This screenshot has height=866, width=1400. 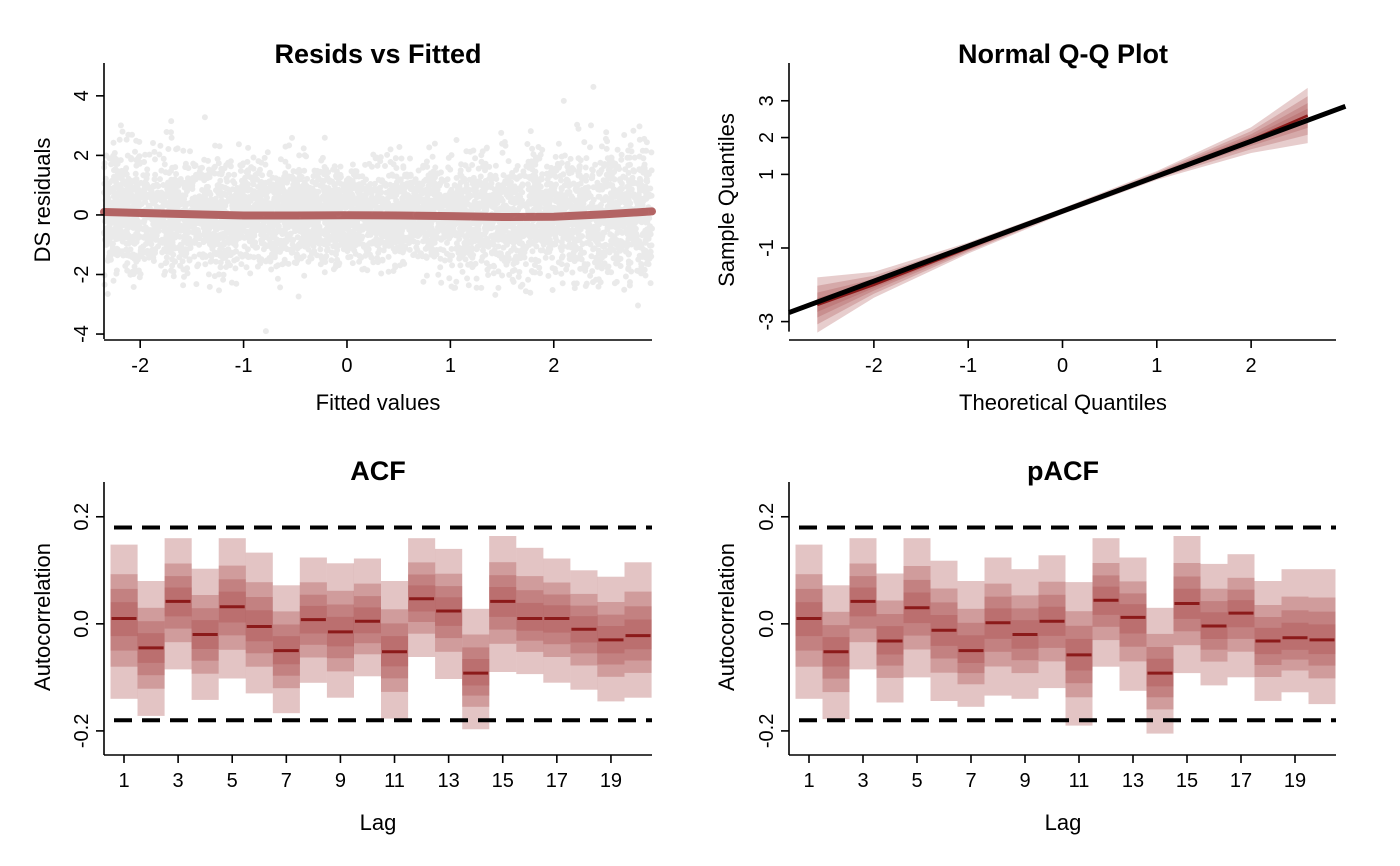 I want to click on chart-title: Normal Q-Q Plot, so click(x=1063, y=54).